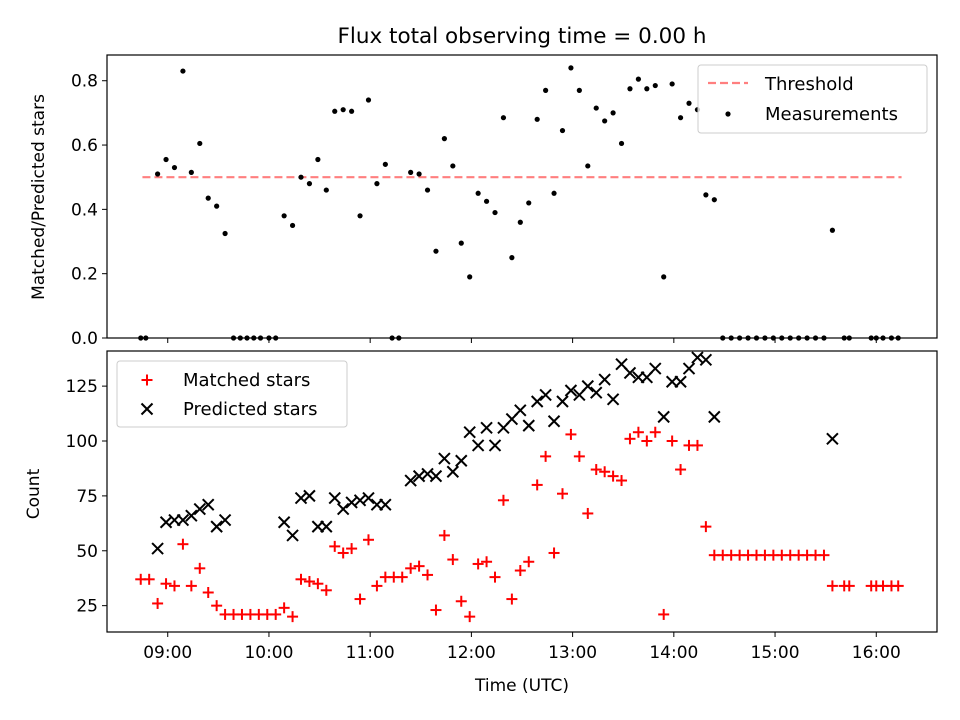  Describe the element at coordinates (84, 339) in the screenshot. I see `ratio-y-tick-label: 0.0` at that location.